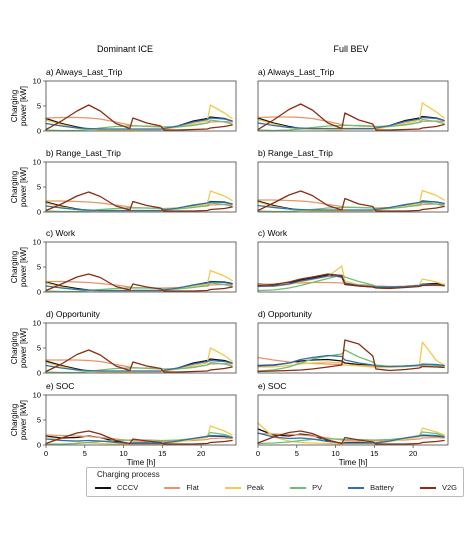 The height and width of the screenshot is (544, 474). I want to click on panel-c-work-dominant-ice: c) Work 0 5 10 Chargingpower [kW], so click(123, 262).